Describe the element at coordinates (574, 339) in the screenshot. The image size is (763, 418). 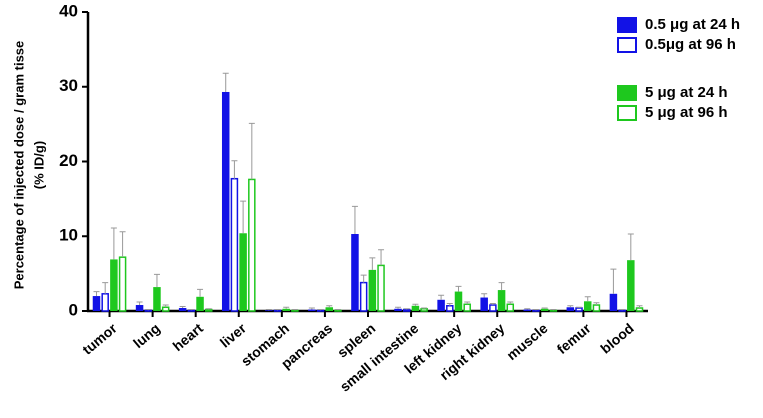
I see `x-tick-label: femur` at that location.